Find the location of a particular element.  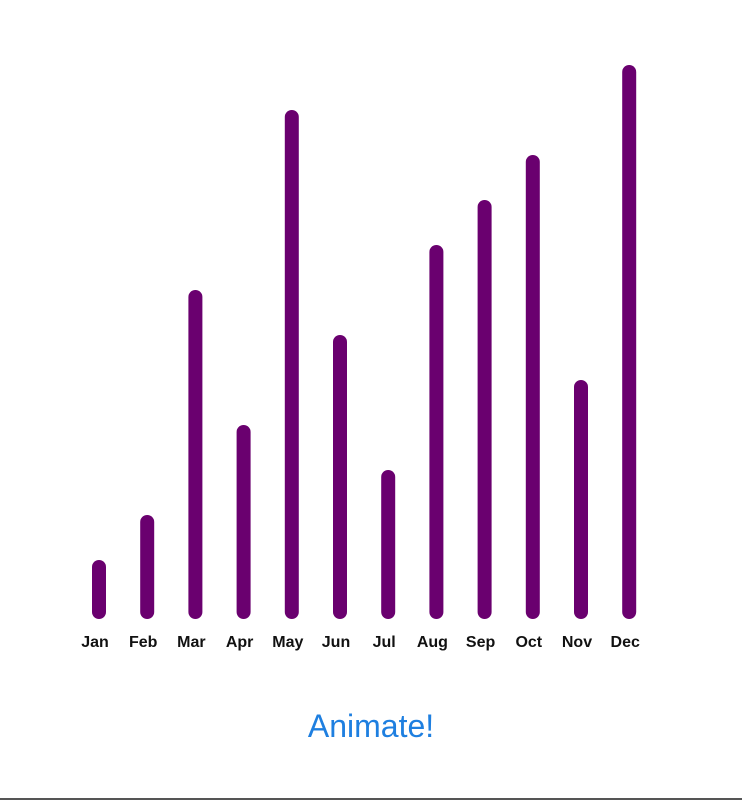

month-label-may: May is located at coordinates (287, 642).